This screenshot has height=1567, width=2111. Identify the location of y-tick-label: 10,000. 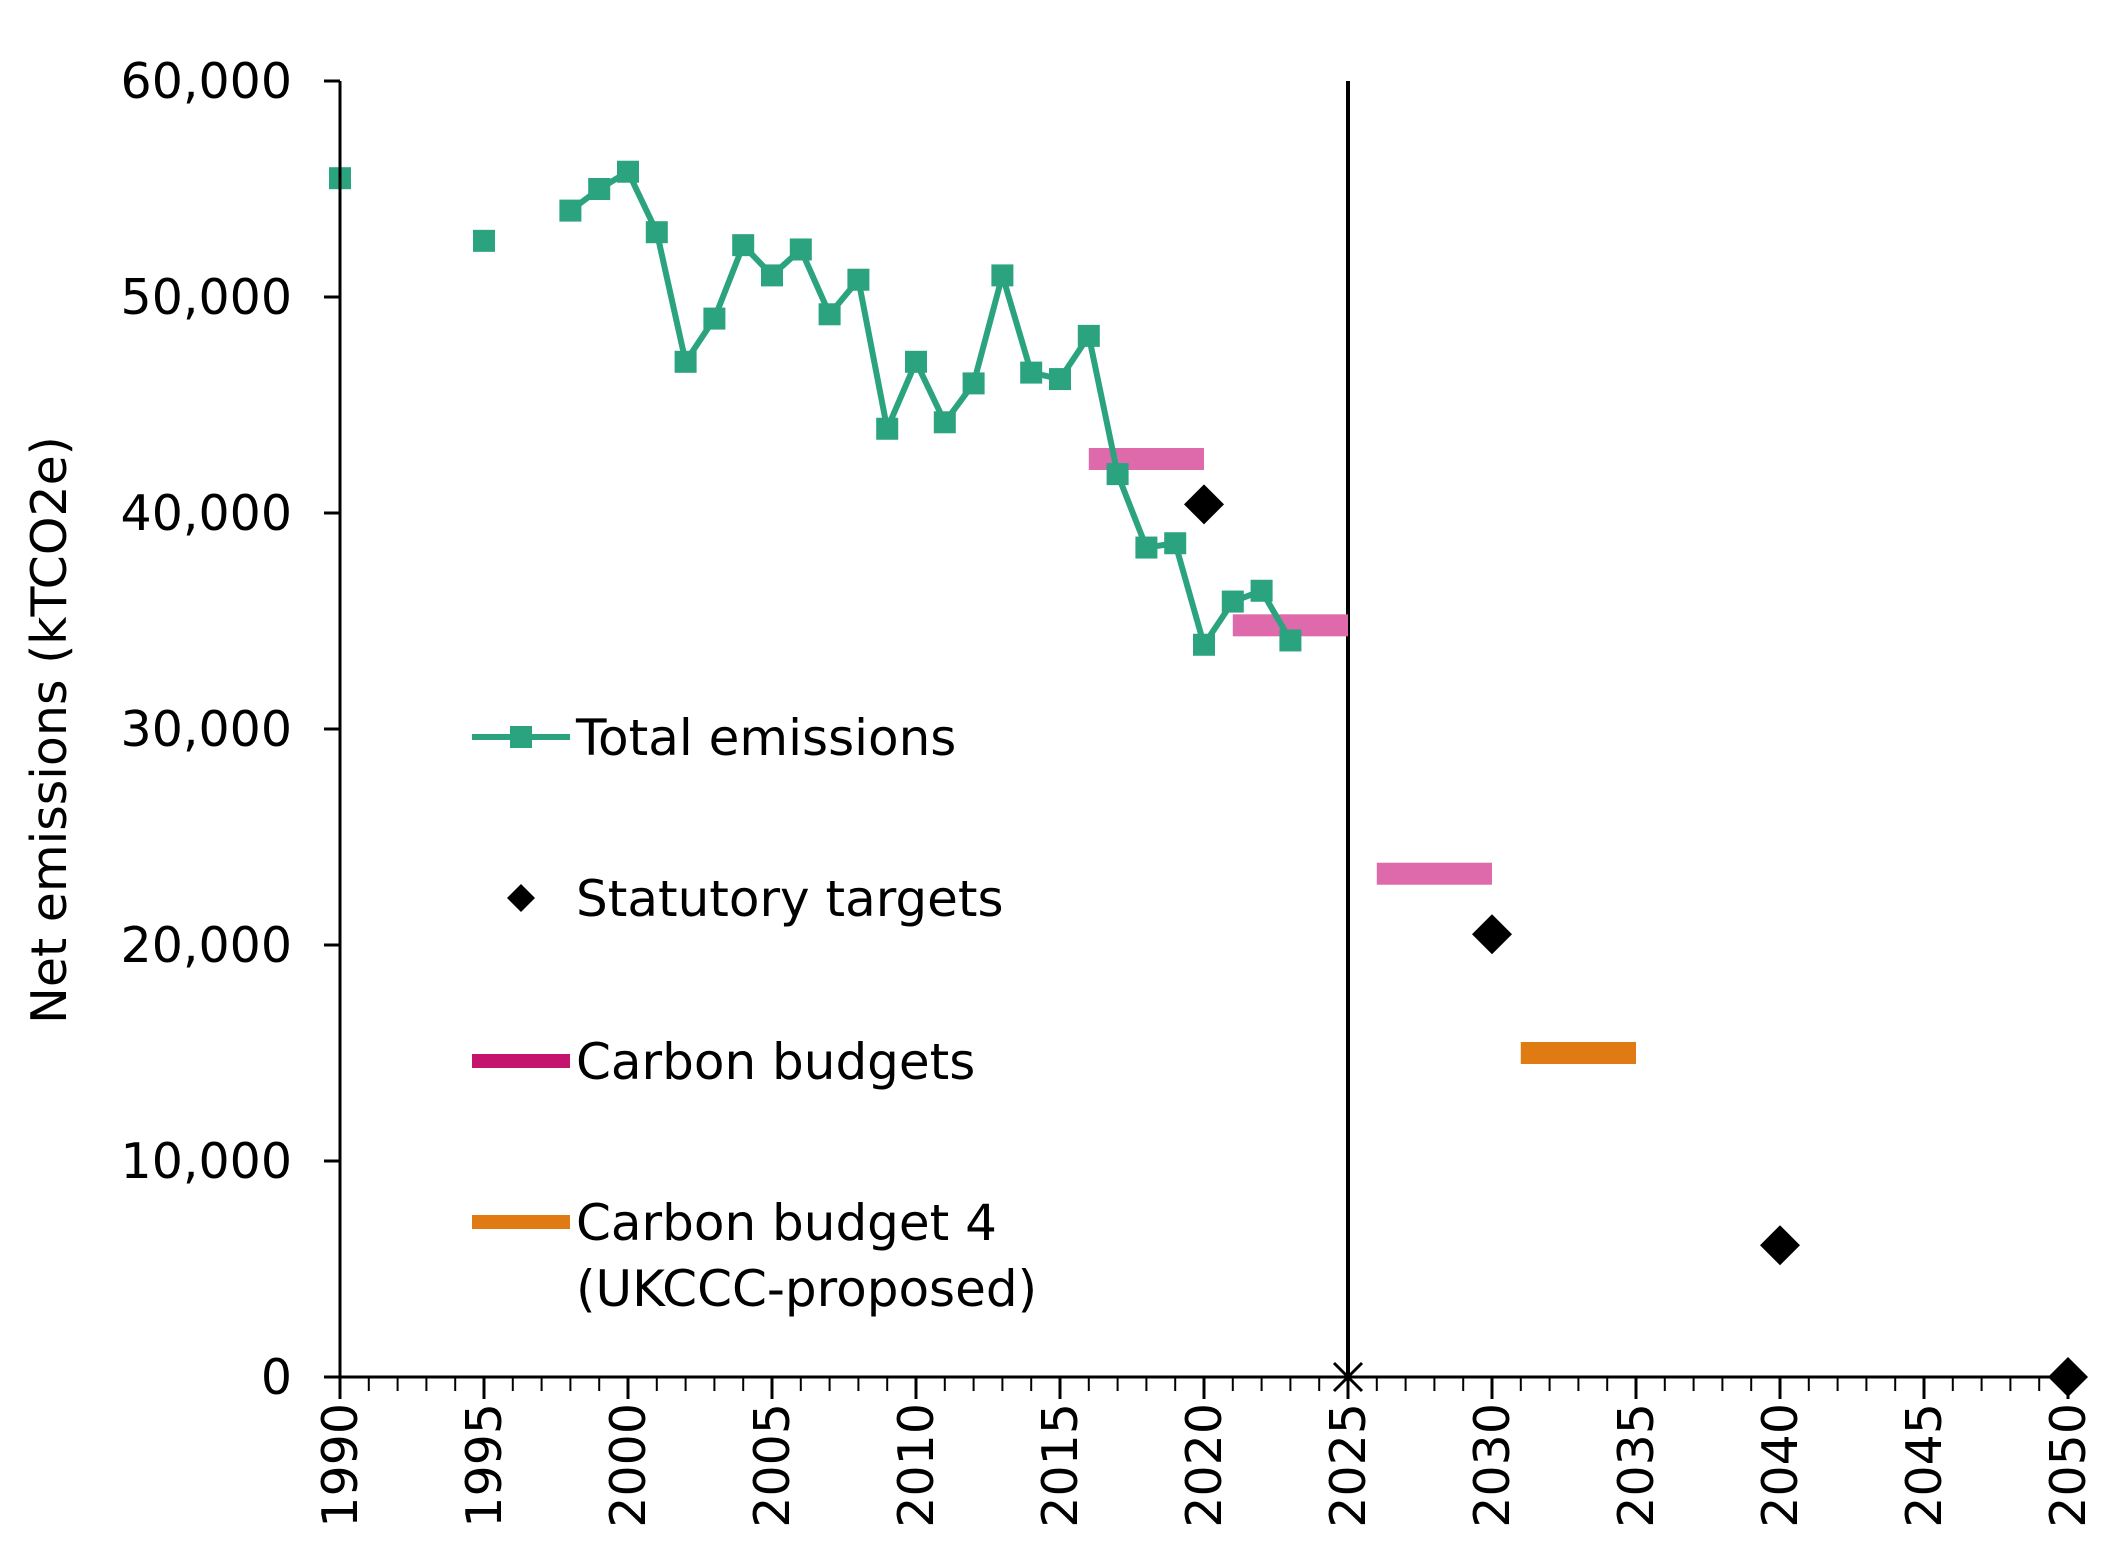
(206, 1161).